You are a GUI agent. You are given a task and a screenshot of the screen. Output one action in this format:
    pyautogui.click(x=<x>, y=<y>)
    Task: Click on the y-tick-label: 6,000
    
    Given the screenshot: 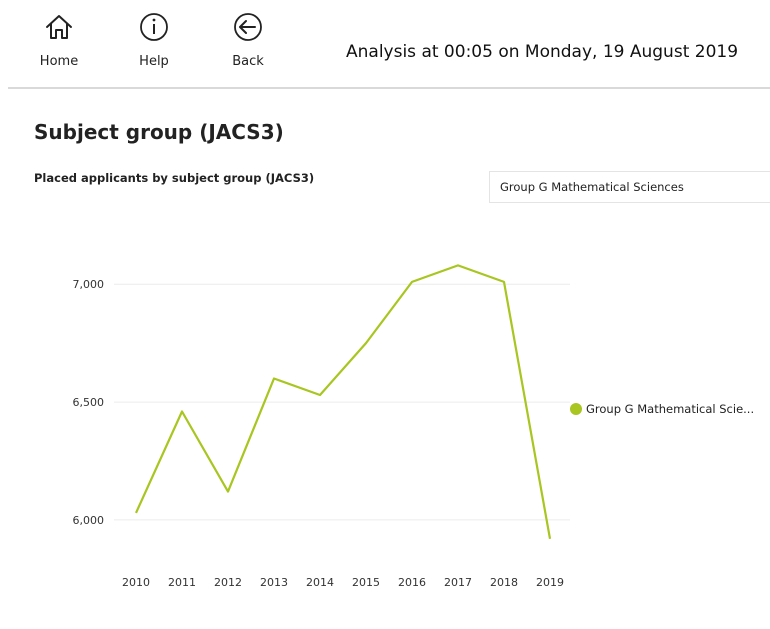 What is the action you would take?
    pyautogui.click(x=89, y=520)
    